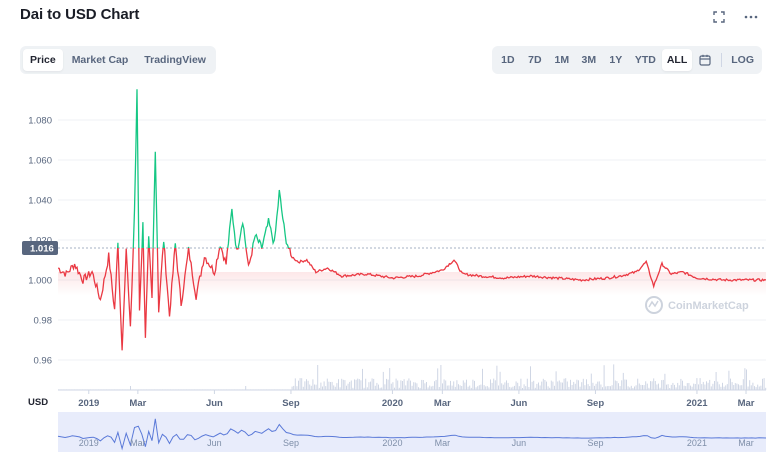 The width and height of the screenshot is (768, 463). Describe the element at coordinates (562, 60) in the screenshot. I see `range-1m-button: 1M` at that location.